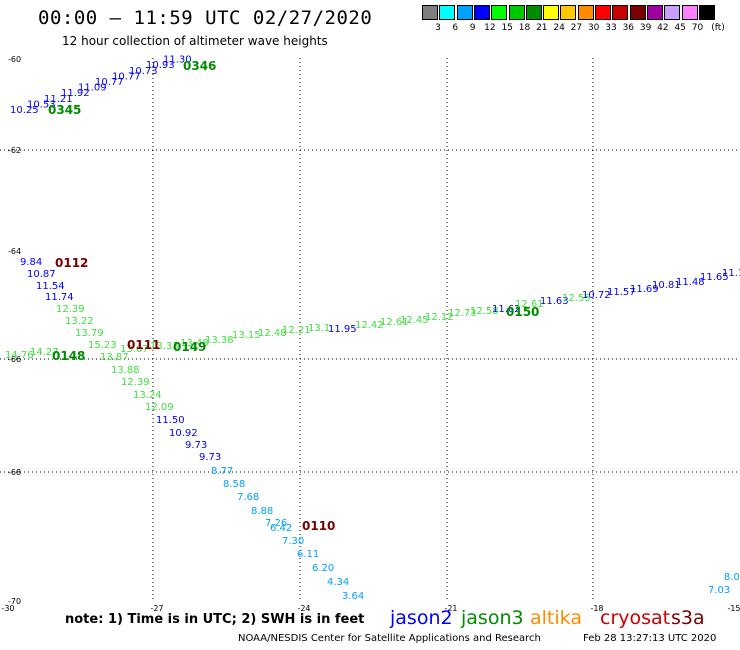 This screenshot has width=740, height=650. I want to click on longitude-label: -18, so click(596, 608).